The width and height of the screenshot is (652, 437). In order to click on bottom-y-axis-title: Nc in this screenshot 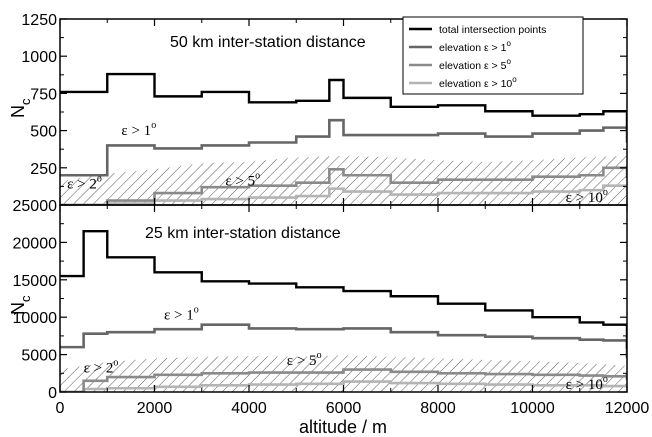, I will do `click(20, 305)`.